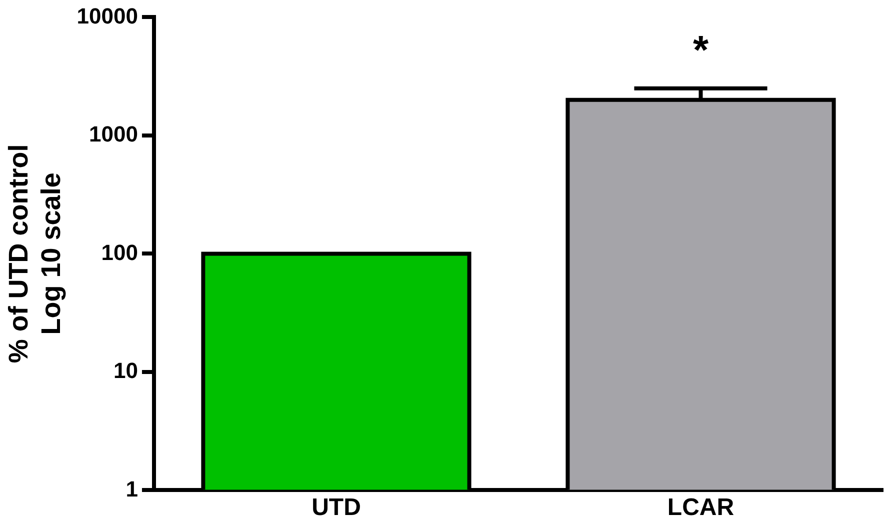 This screenshot has width=885, height=527. I want to click on annotation: *, so click(700, 50).